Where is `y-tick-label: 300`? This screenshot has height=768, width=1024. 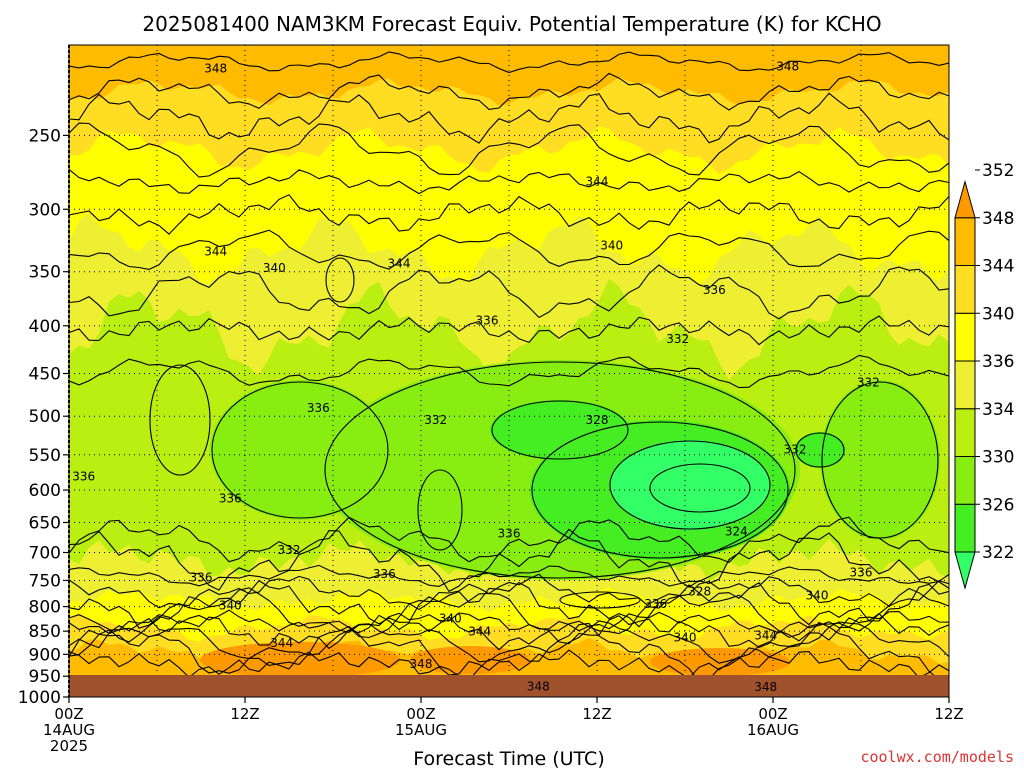
y-tick-label: 300 is located at coordinates (45, 210).